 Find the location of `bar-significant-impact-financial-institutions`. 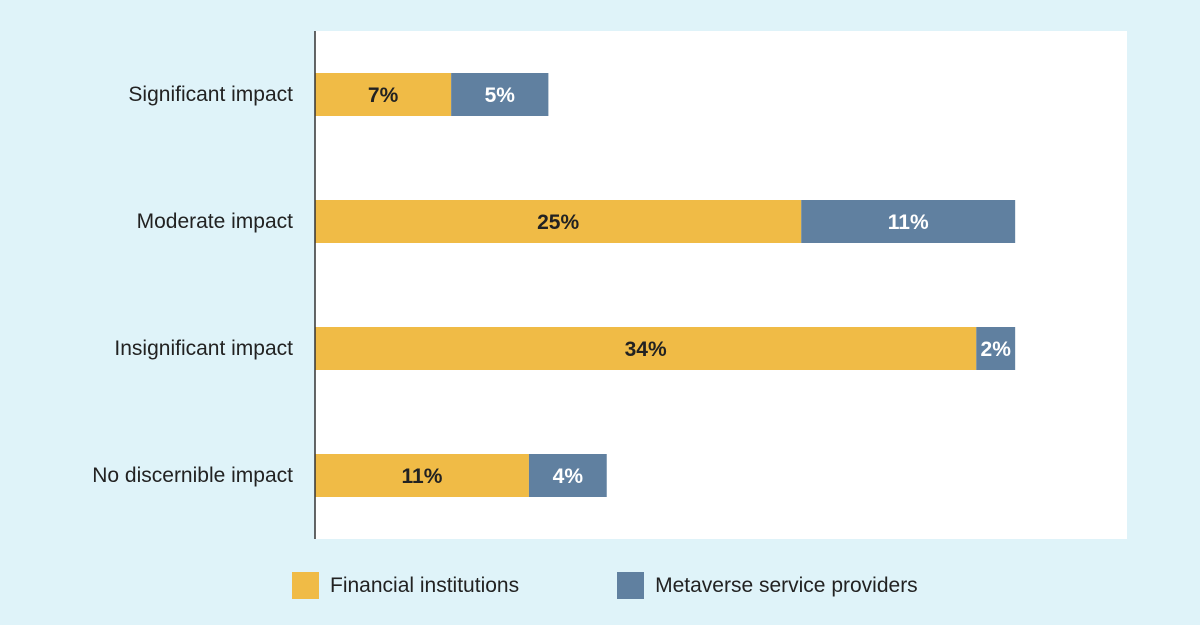

bar-significant-impact-financial-institutions is located at coordinates (383, 94).